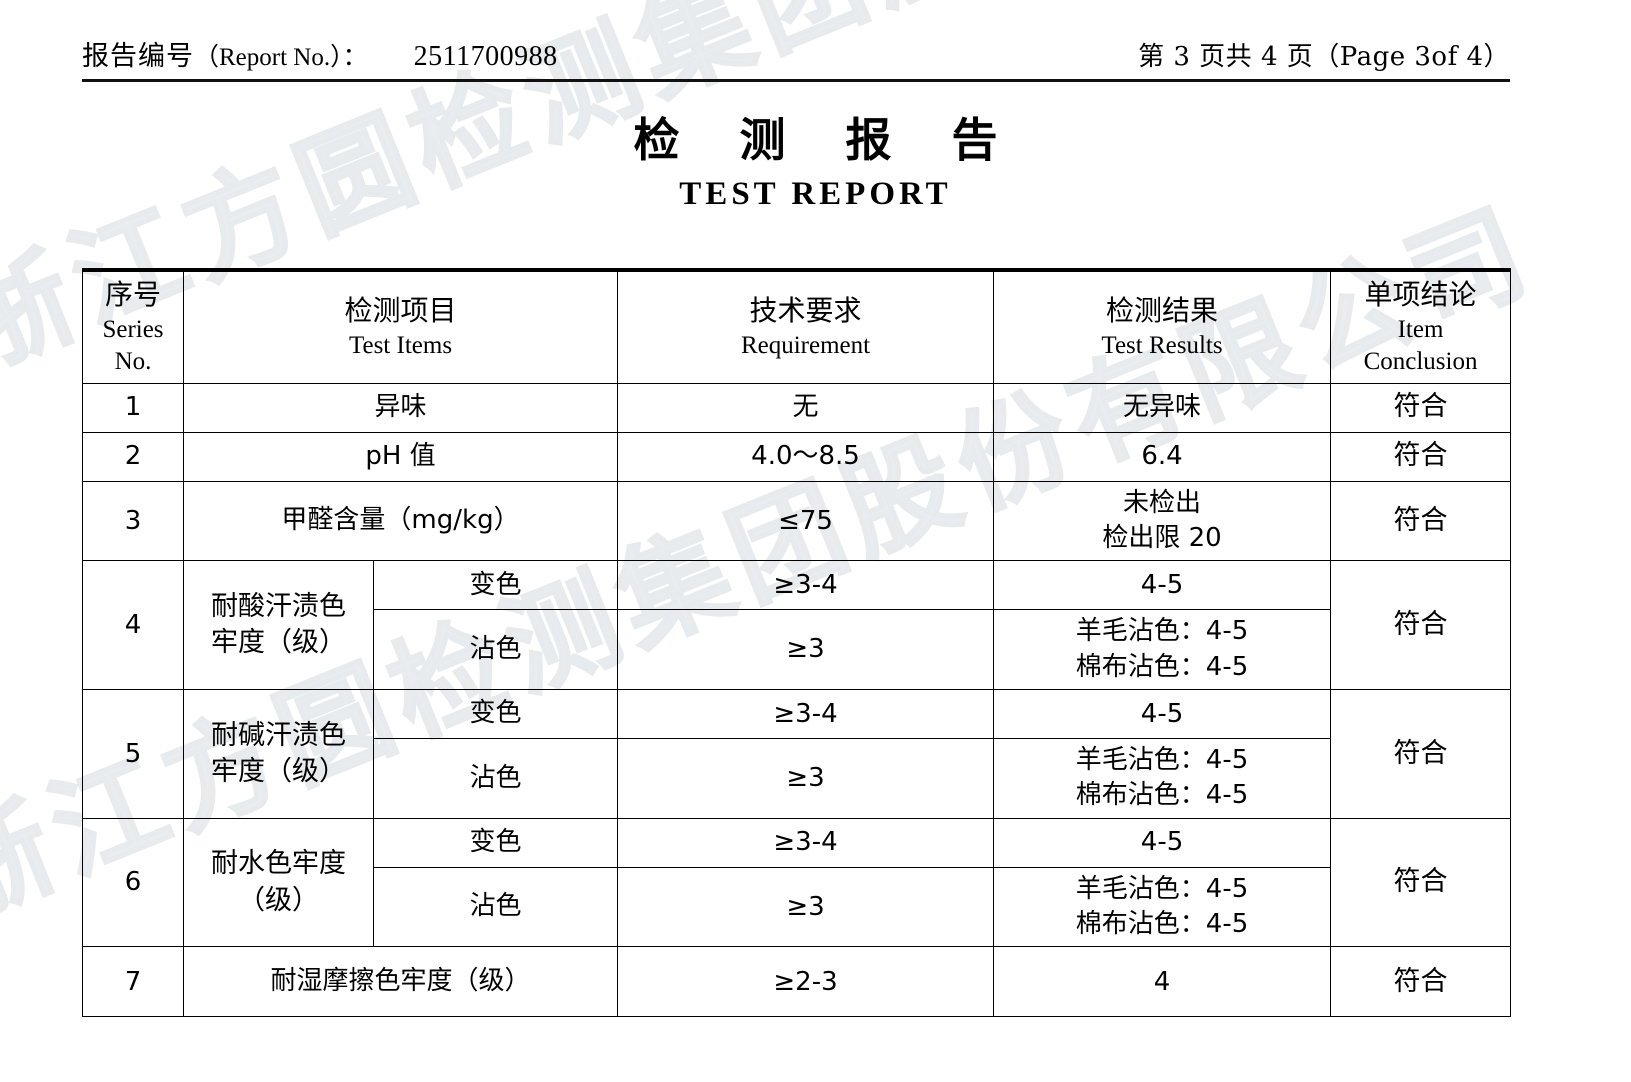 The width and height of the screenshot is (1631, 1082). Describe the element at coordinates (133, 882) in the screenshot. I see `row-series-no: 6` at that location.